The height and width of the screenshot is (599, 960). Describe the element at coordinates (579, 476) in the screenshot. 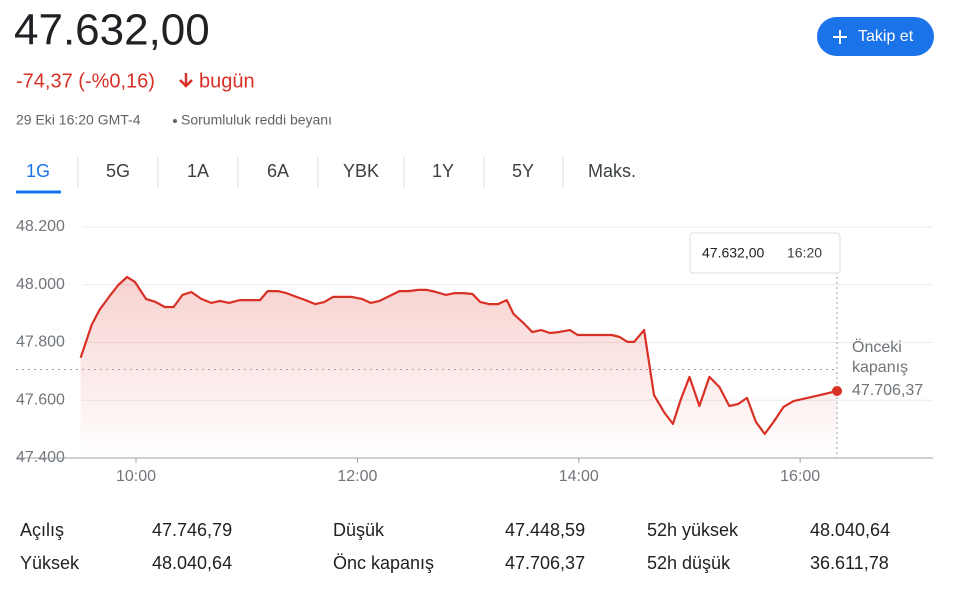

I see `x-tick-label: 14:00` at that location.